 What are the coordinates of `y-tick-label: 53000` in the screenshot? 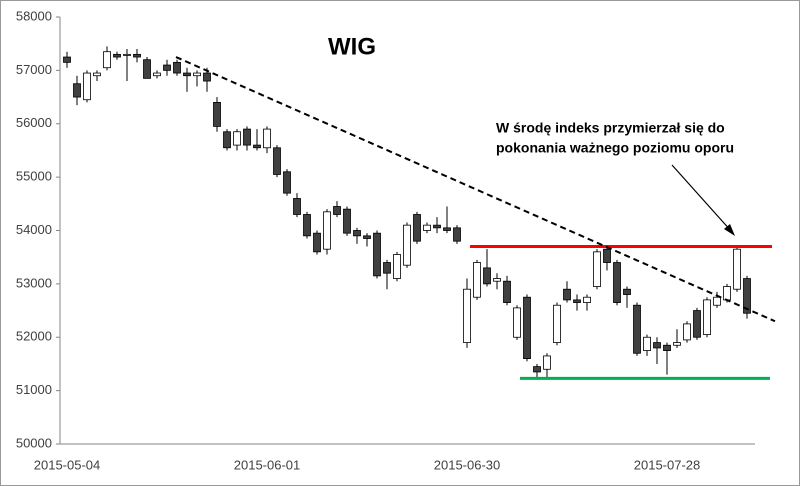 It's located at (34, 282).